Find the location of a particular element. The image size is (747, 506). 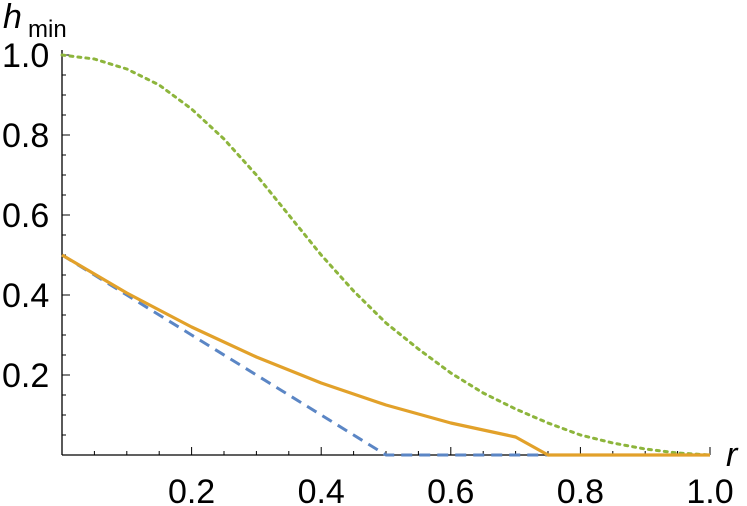

y-axis-label-subscript: min is located at coordinates (47, 29).